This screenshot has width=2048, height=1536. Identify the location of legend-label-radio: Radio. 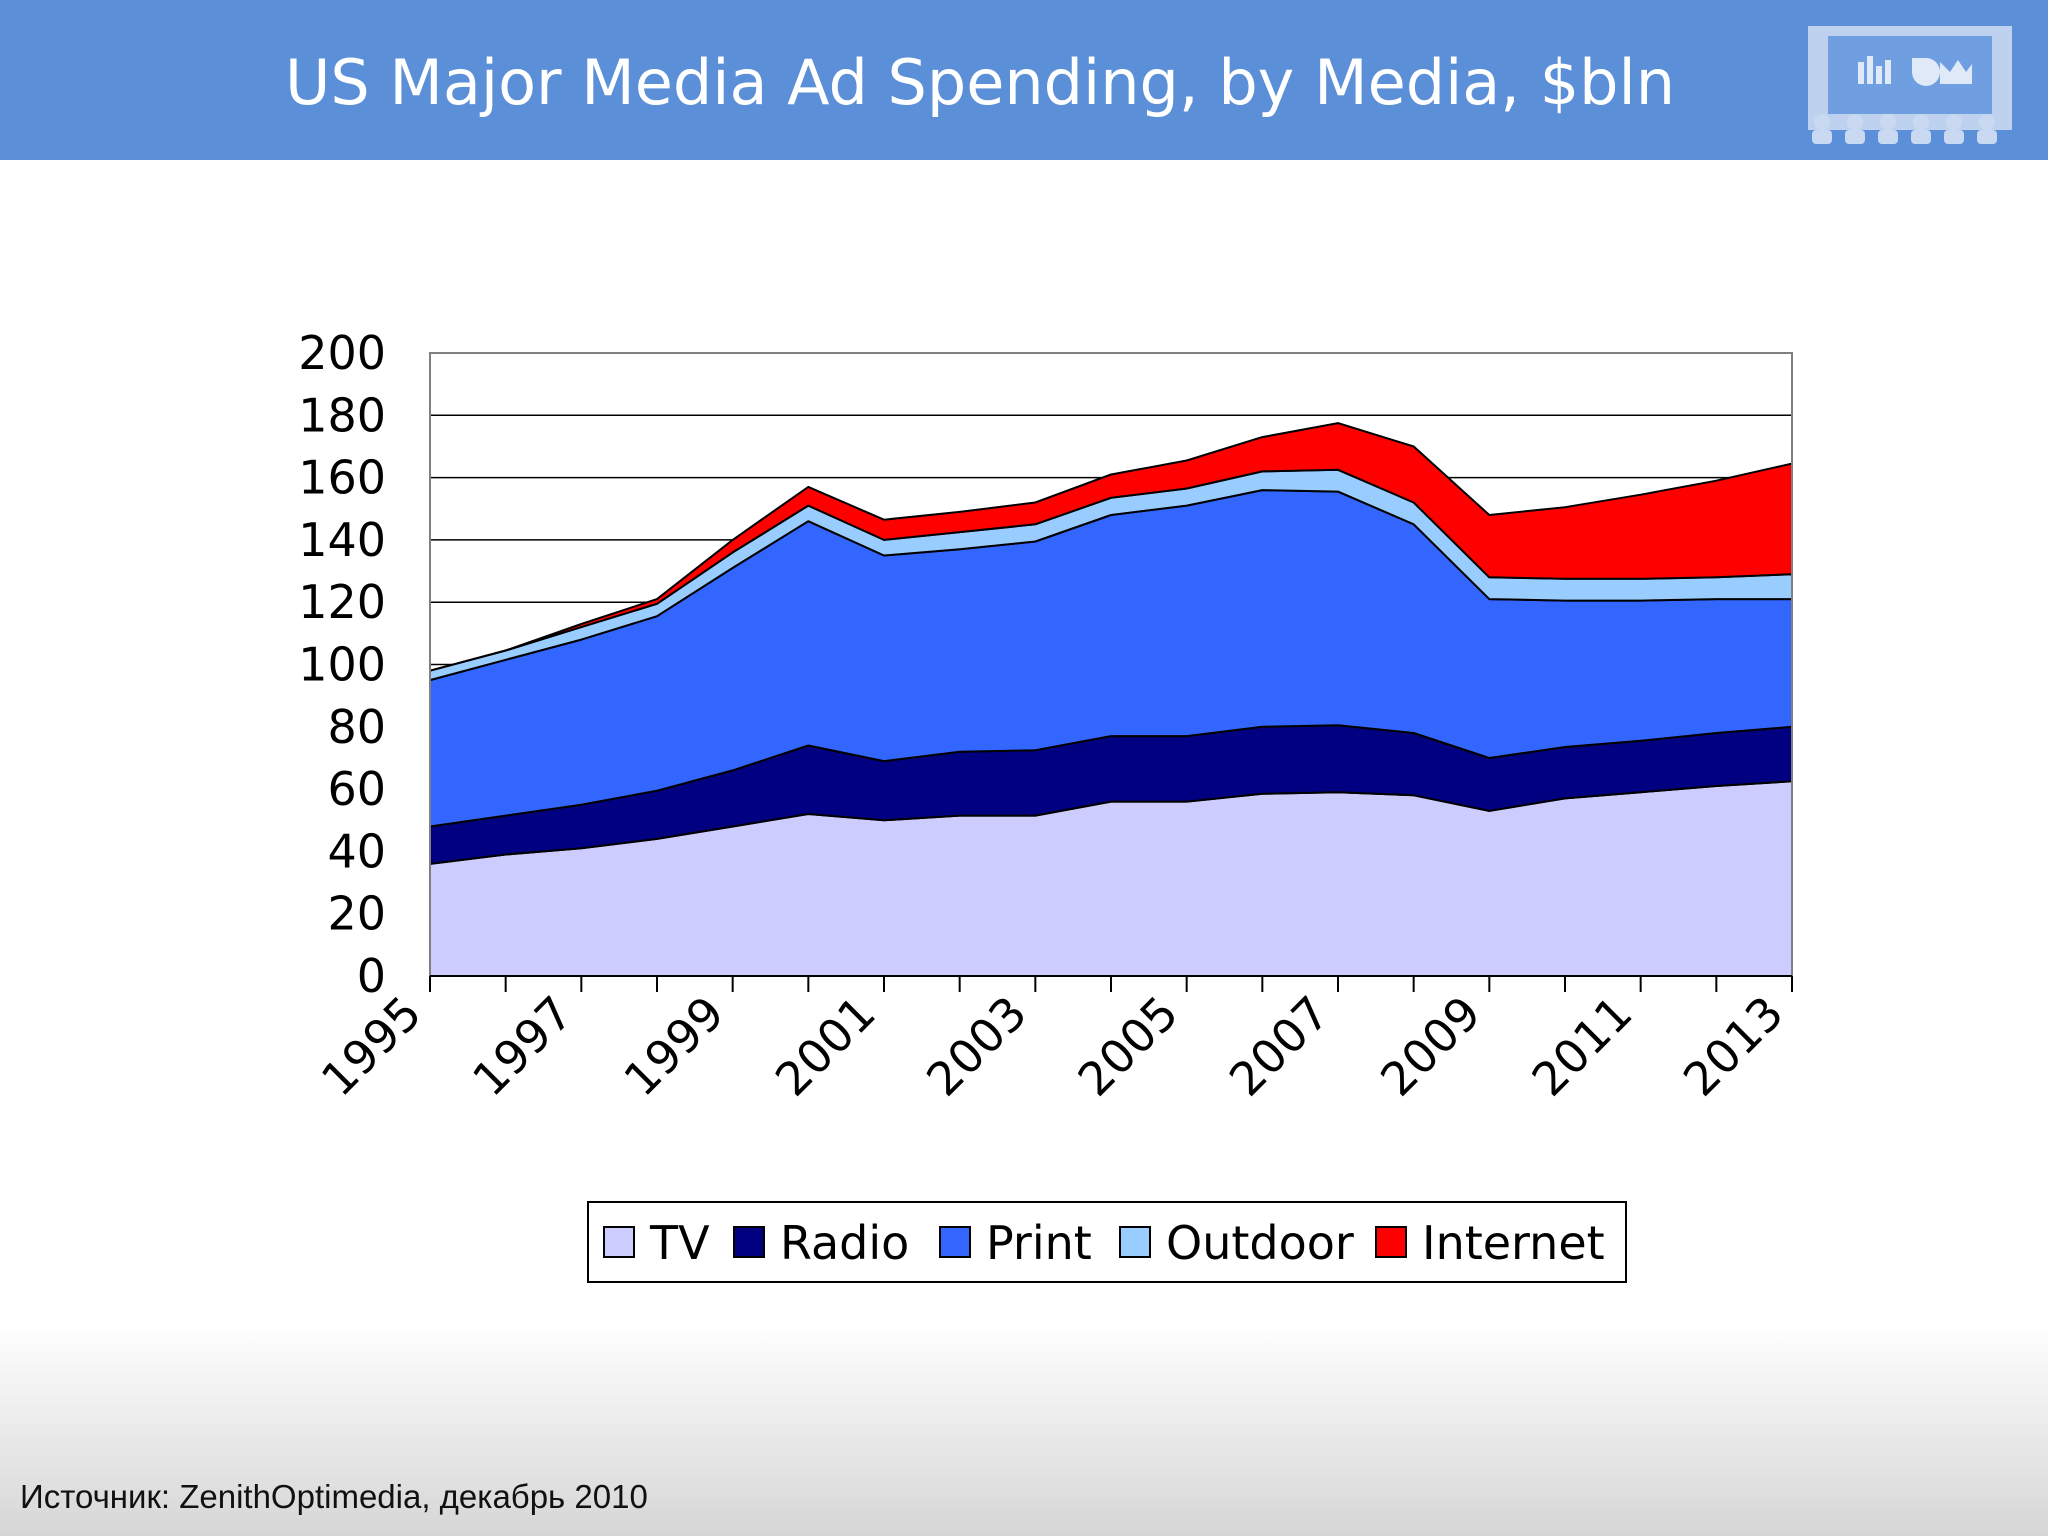
(844, 1243).